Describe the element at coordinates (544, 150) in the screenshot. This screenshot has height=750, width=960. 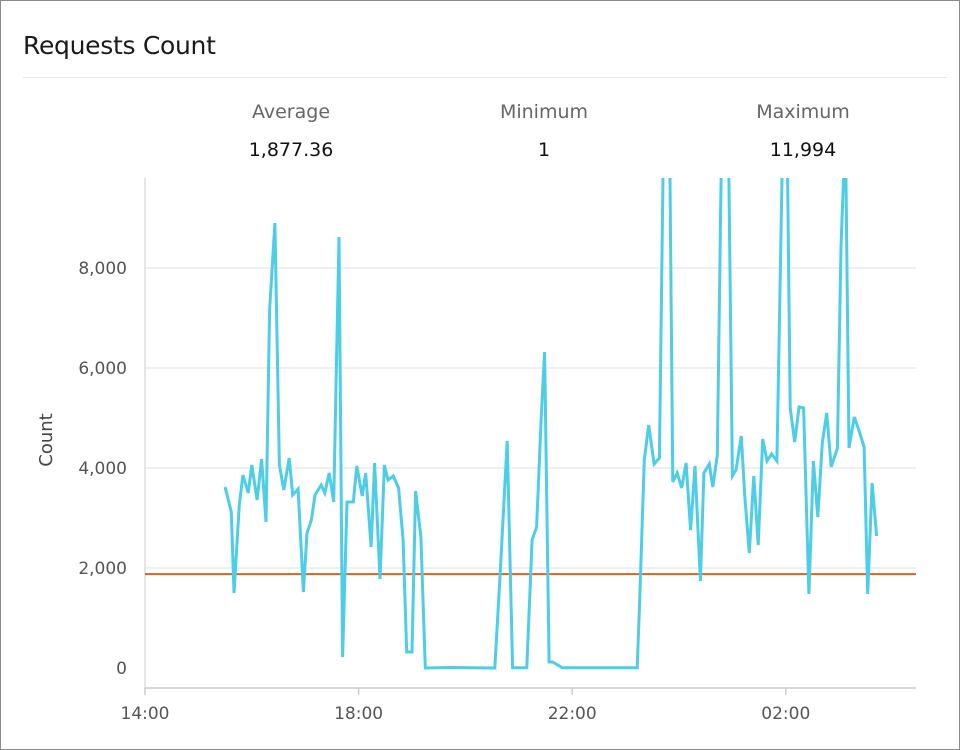
I see `stat-minimum-value: 1` at that location.